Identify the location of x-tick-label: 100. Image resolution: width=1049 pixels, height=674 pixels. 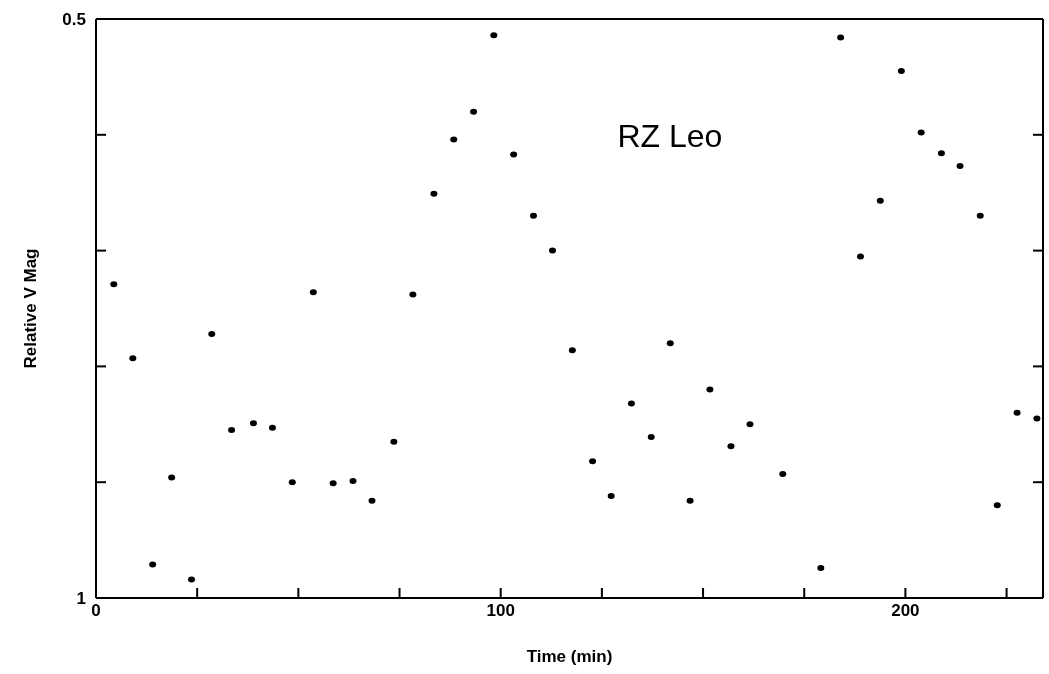
(500, 610).